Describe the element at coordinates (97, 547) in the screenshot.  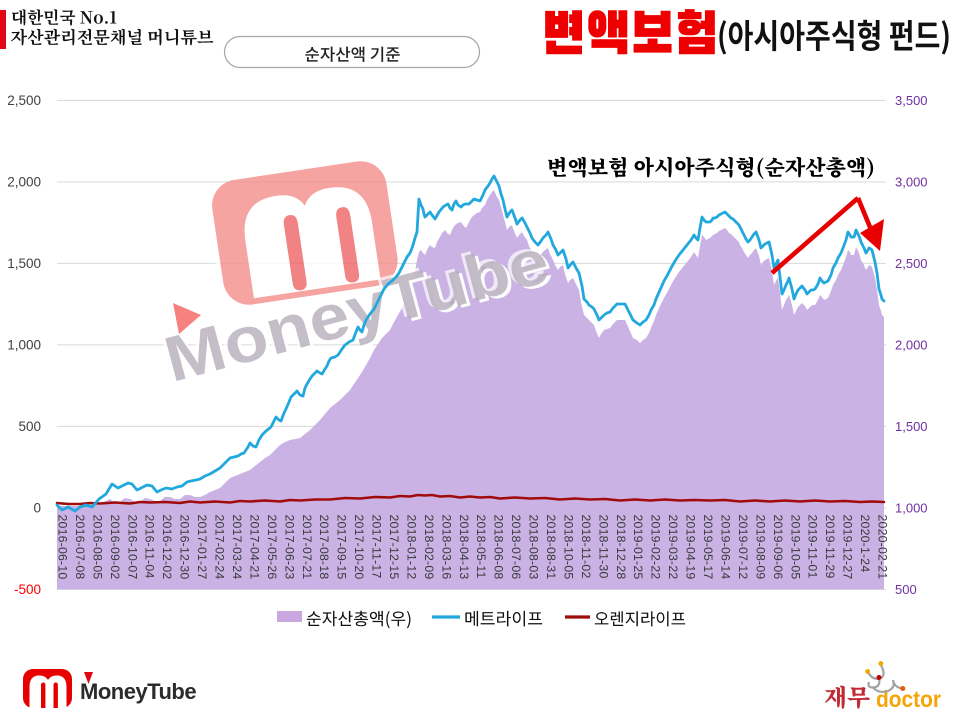
I see `svg-text: 2016-08-05` at that location.